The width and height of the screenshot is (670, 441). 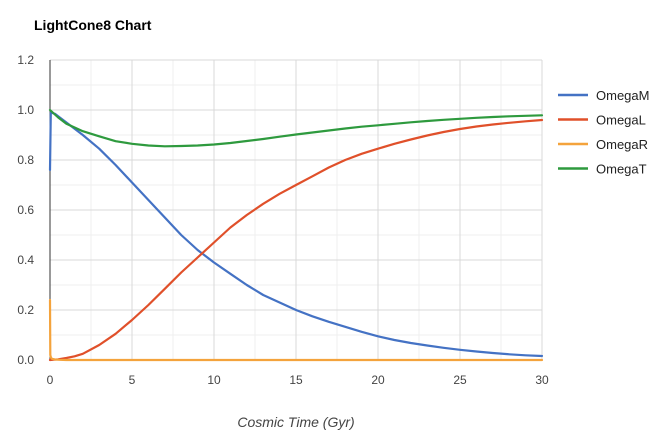 I want to click on y-tick-label: 0.4, so click(x=25, y=260).